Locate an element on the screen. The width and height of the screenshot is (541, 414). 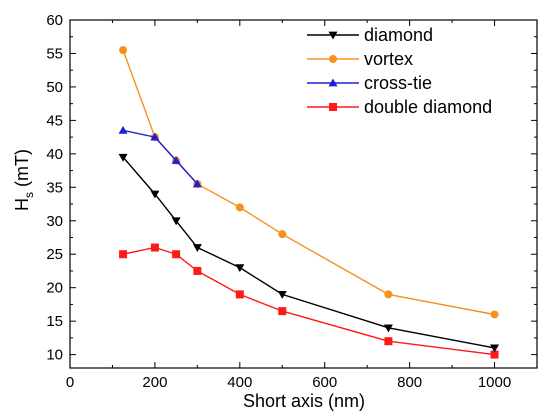
y-axis-title: Hs (mT) is located at coordinates (24, 180).